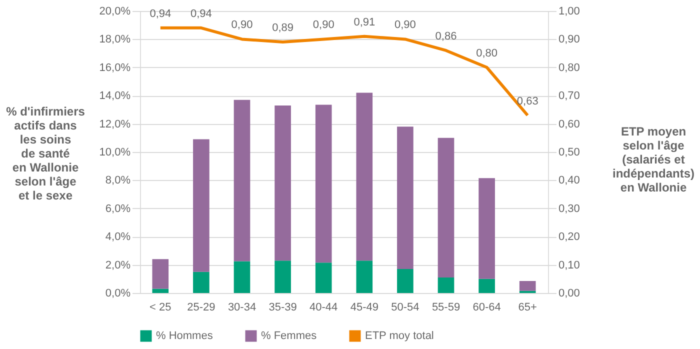 The height and width of the screenshot is (349, 700). What do you see at coordinates (161, 308) in the screenshot?
I see `x-tick-label: < 25` at bounding box center [161, 308].